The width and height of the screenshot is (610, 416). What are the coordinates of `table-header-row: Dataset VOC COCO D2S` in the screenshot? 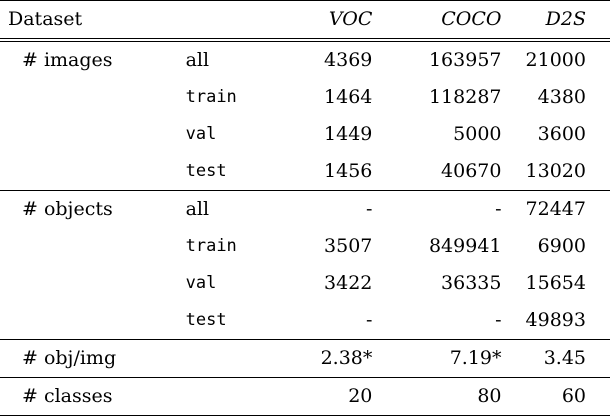 It's located at (305, 20).